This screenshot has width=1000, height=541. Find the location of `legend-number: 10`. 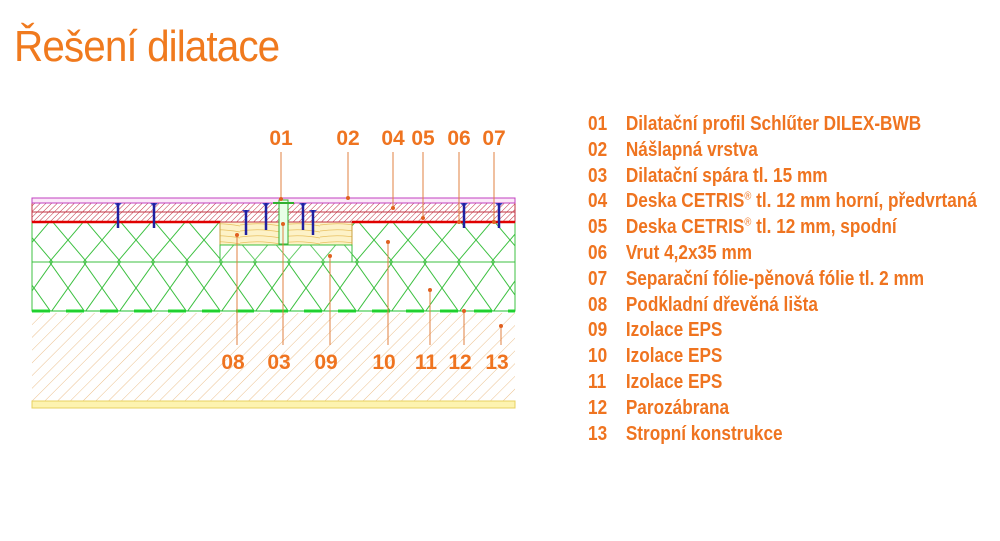

legend-number: 10 is located at coordinates (598, 356).